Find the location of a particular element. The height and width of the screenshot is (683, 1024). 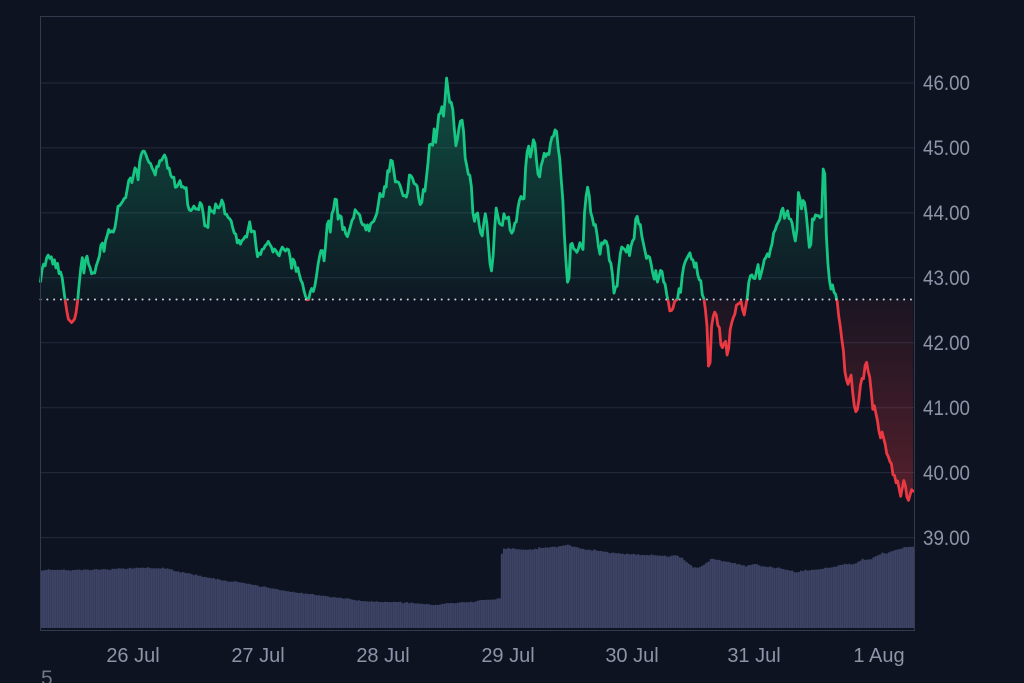

svg-text: 42.00 is located at coordinates (946, 343).